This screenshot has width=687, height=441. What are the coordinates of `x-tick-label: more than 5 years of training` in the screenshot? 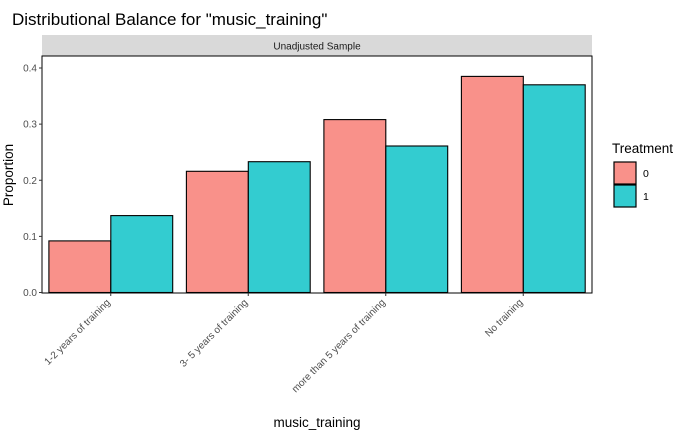 It's located at (339, 346).